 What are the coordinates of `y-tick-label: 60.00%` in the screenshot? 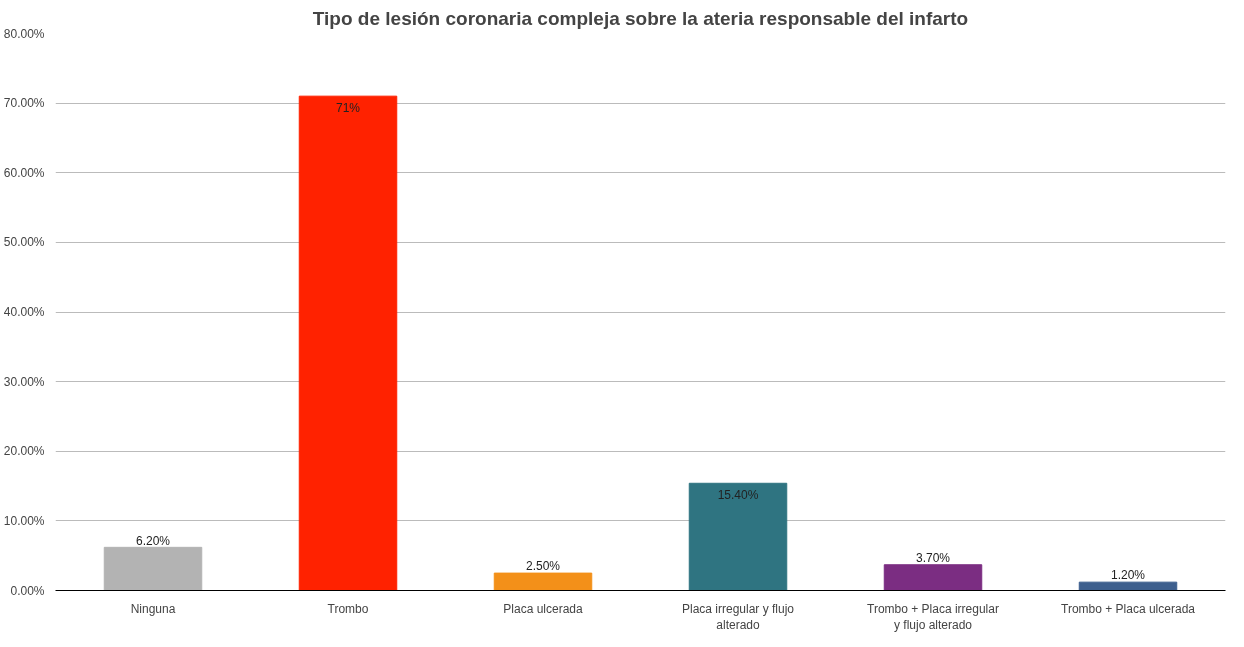 It's located at (24, 172).